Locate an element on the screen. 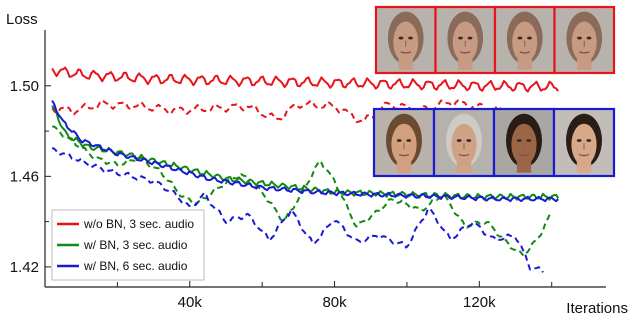 This screenshot has width=634, height=320. x-tick-label: 80k is located at coordinates (334, 302).